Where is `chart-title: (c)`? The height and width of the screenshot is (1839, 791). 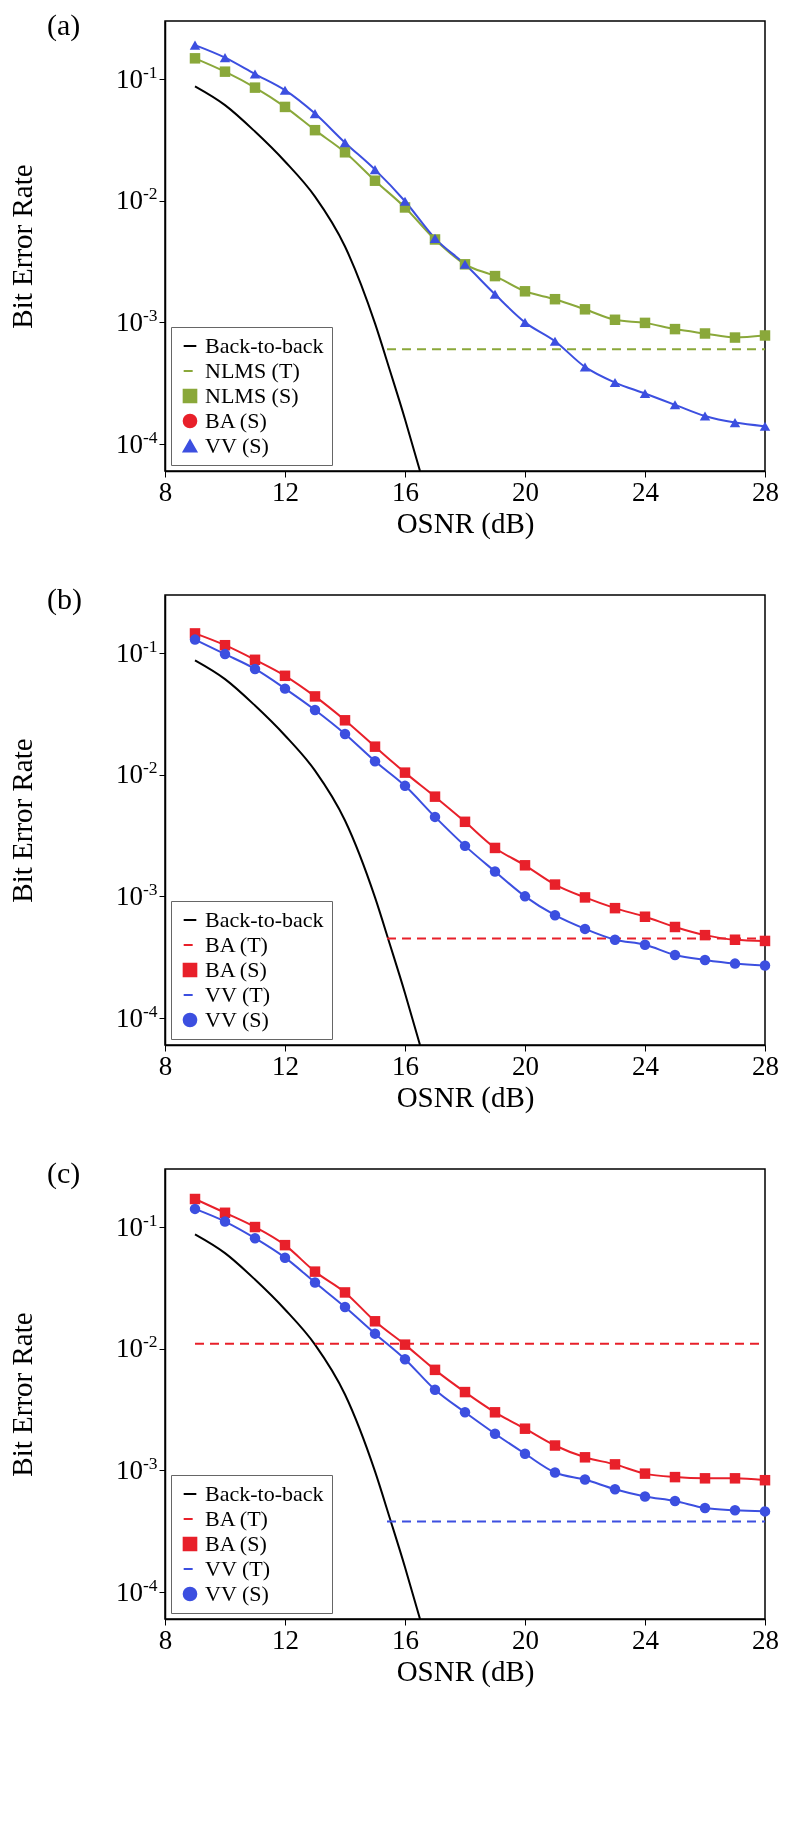
chart-title: (c) is located at coordinates (64, 1173).